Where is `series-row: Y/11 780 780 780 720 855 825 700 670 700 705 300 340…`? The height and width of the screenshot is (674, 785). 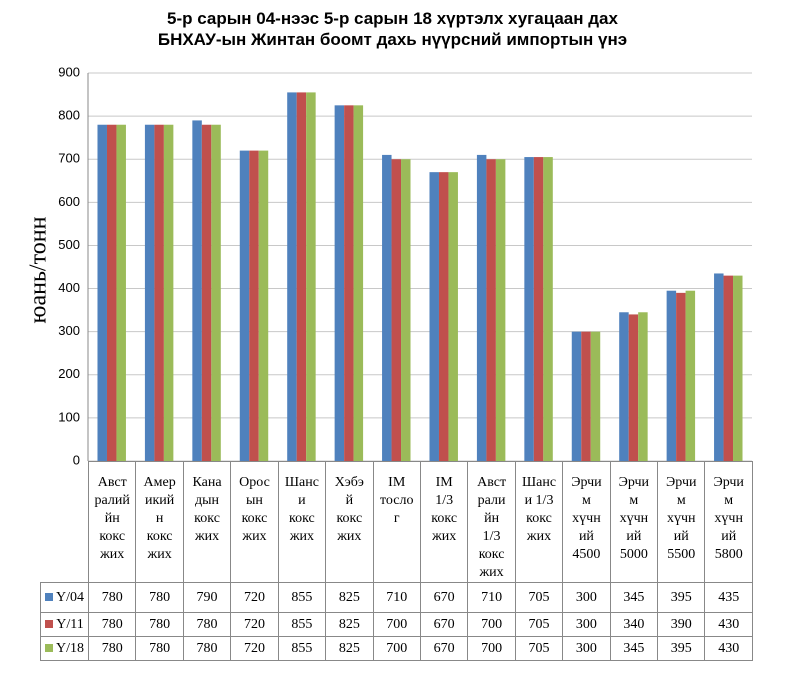 series-row: Y/11 780 780 780 720 855 825 700 670 700 705 300 340… is located at coordinates (396, 624).